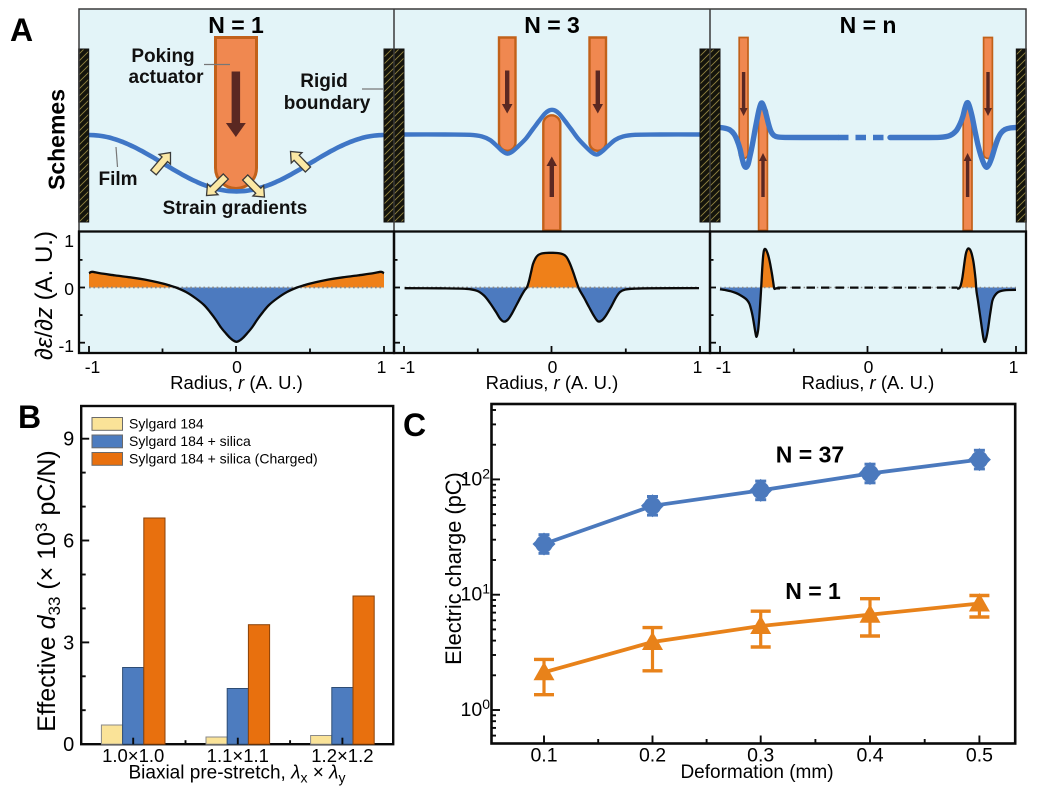 This screenshot has height=795, width=1038. Describe the element at coordinates (342, 755) in the screenshot. I see `svg-text: 1.2×1.2` at that location.